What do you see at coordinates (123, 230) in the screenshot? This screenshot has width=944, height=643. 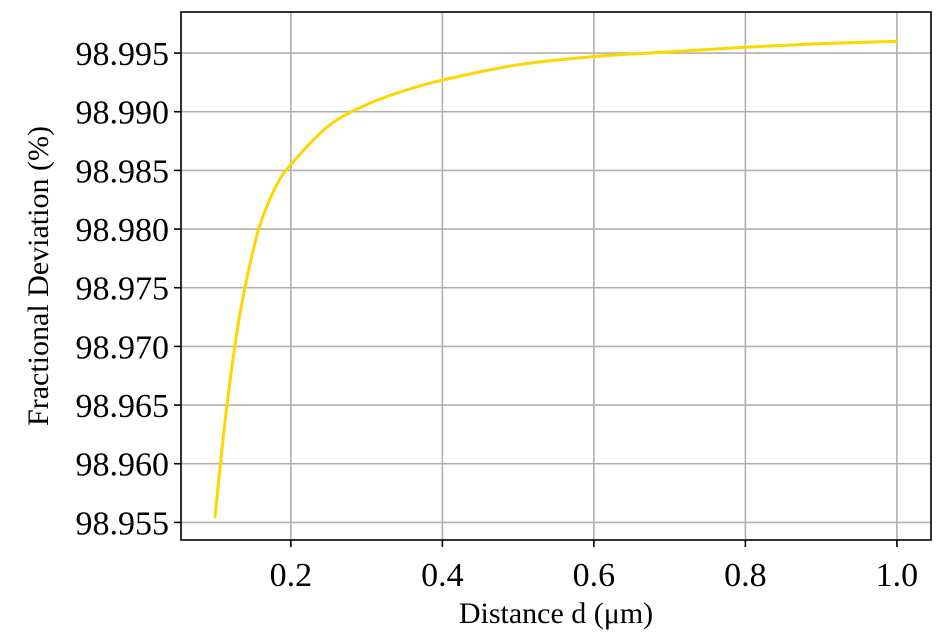 I see `y-tick-label: 98.980` at bounding box center [123, 230].